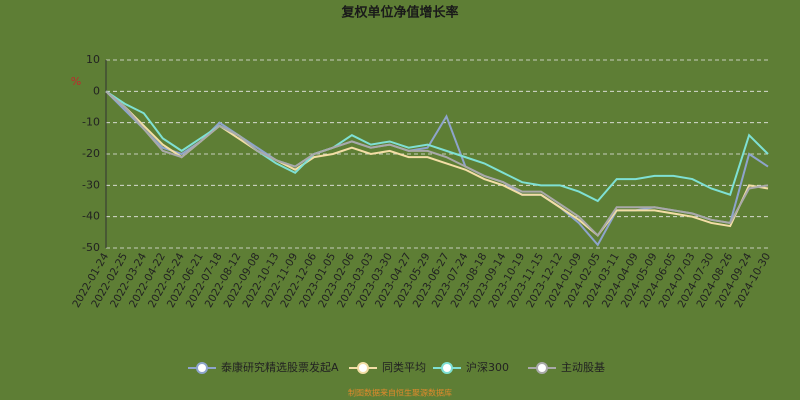 This screenshot has height=400, width=800. What do you see at coordinates (91, 122) in the screenshot?
I see `y-tick-label: -10` at bounding box center [91, 122].